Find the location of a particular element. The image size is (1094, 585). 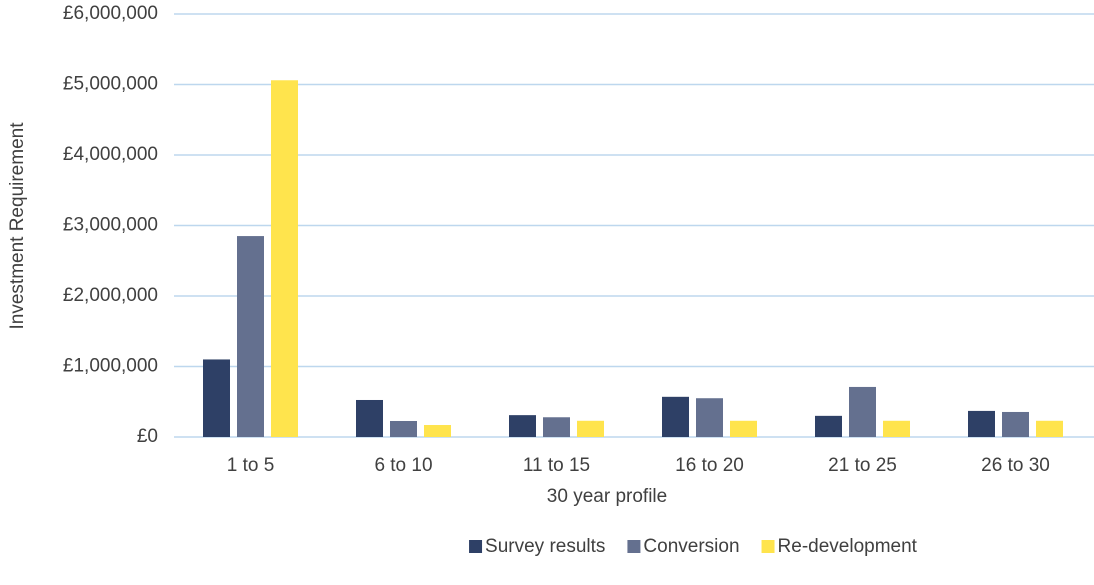

x-axis-title: 30 year profile is located at coordinates (607, 496).